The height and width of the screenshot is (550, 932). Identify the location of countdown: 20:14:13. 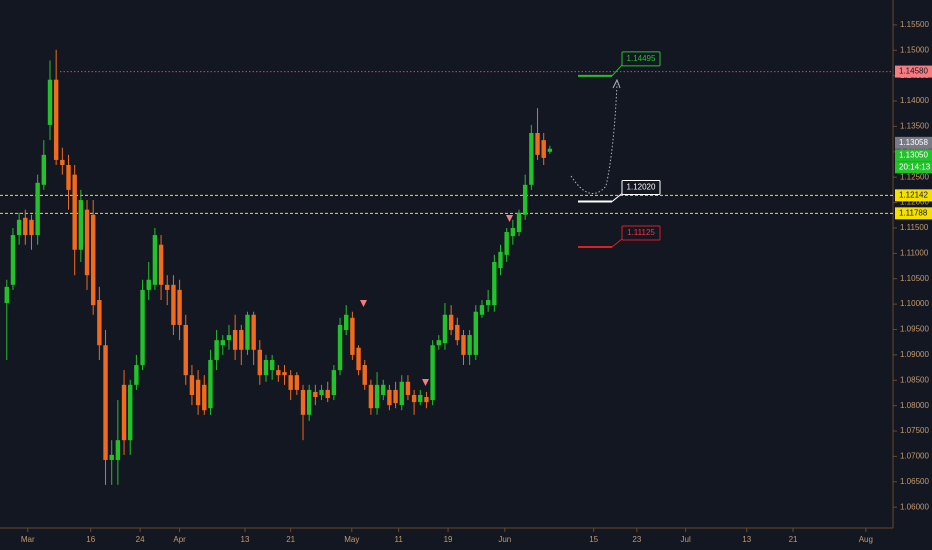
(915, 166).